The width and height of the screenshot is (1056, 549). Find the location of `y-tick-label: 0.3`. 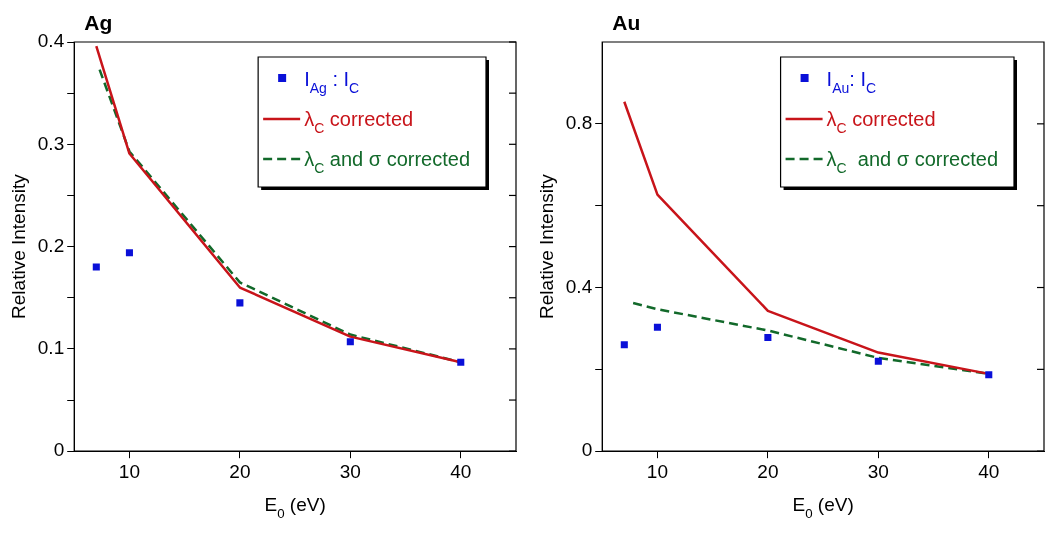

y-tick-label: 0.3 is located at coordinates (51, 143).